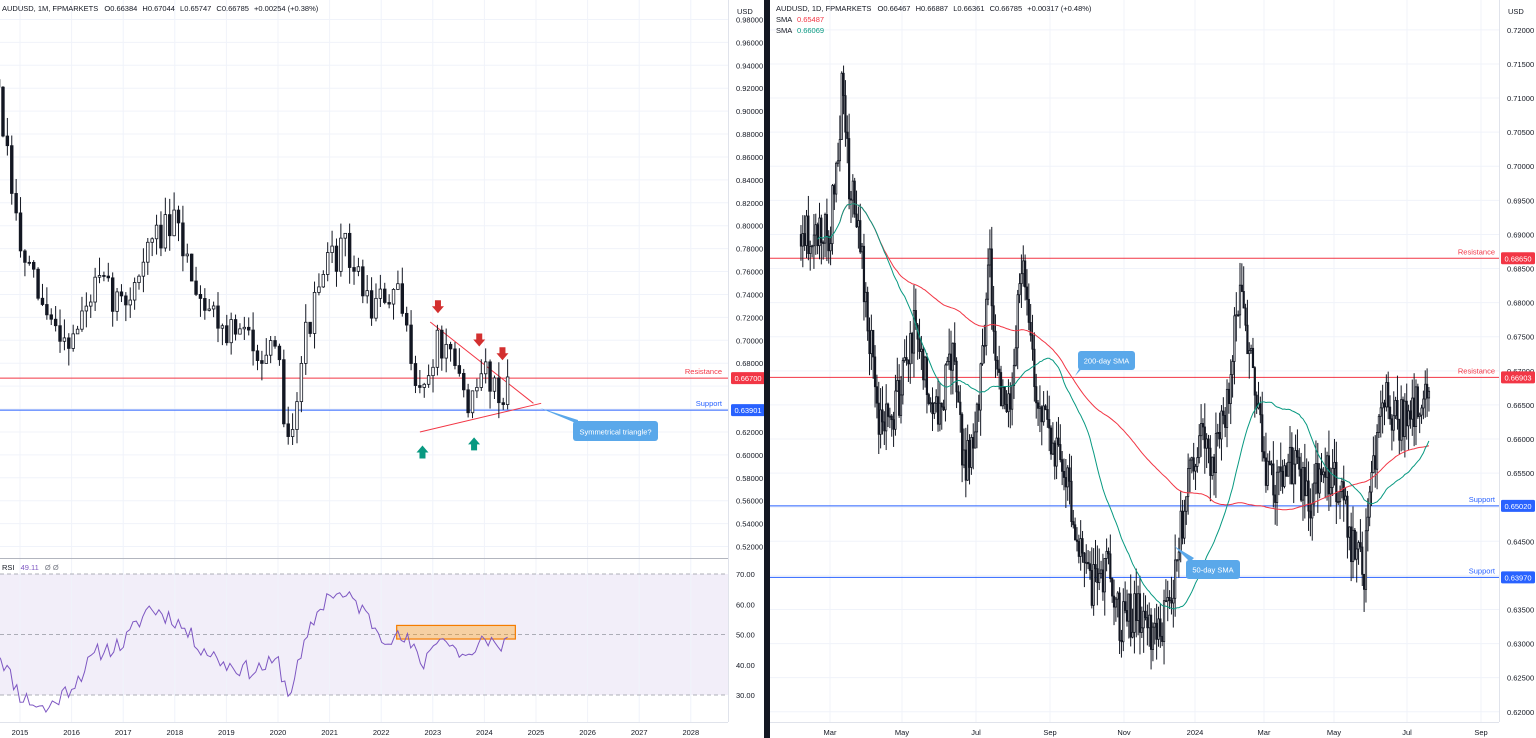 The width and height of the screenshot is (1536, 738). What do you see at coordinates (1520, 439) in the screenshot?
I see `y-tick-label: 0.66000` at bounding box center [1520, 439].